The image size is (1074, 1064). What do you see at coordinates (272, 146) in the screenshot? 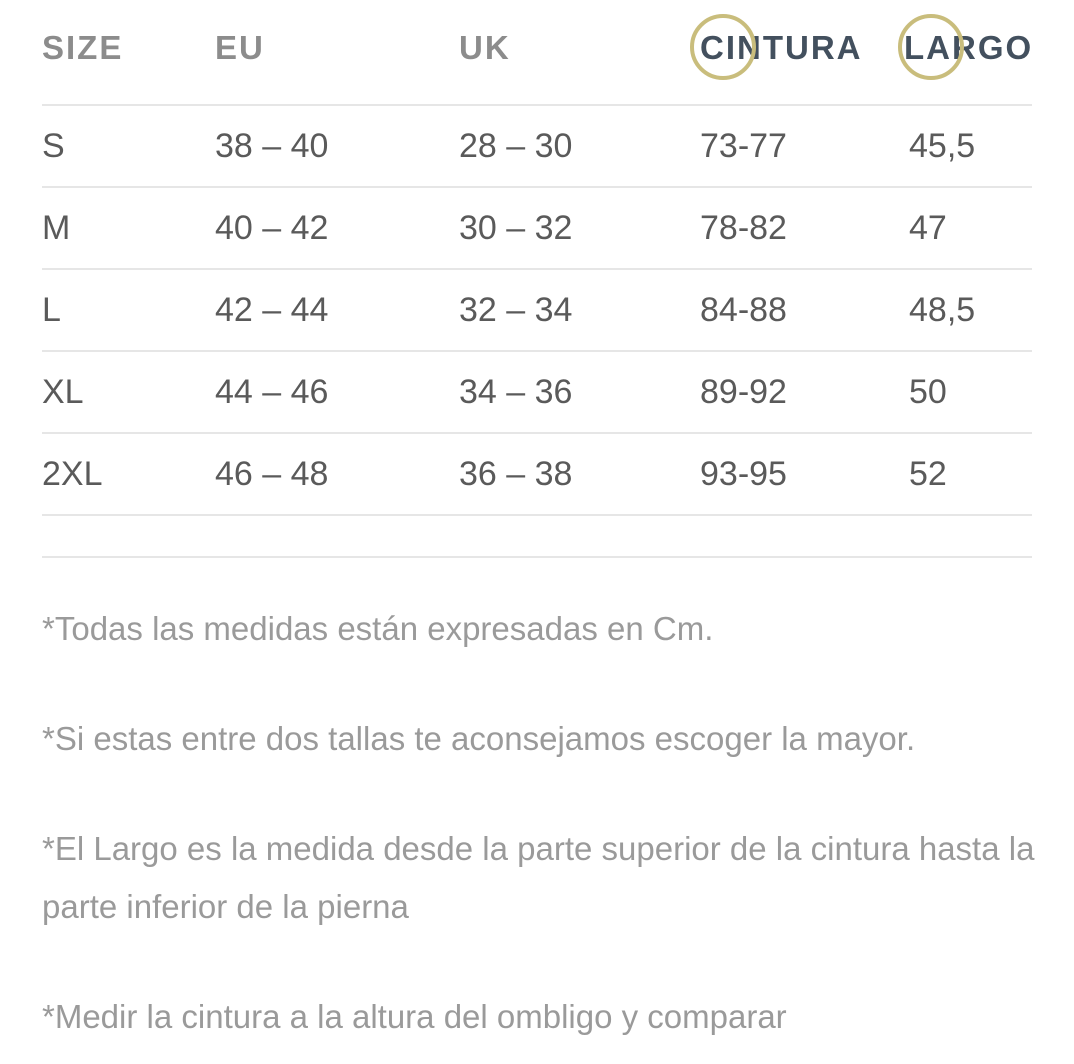
I see `cell-eu: 38 – 40` at bounding box center [272, 146].